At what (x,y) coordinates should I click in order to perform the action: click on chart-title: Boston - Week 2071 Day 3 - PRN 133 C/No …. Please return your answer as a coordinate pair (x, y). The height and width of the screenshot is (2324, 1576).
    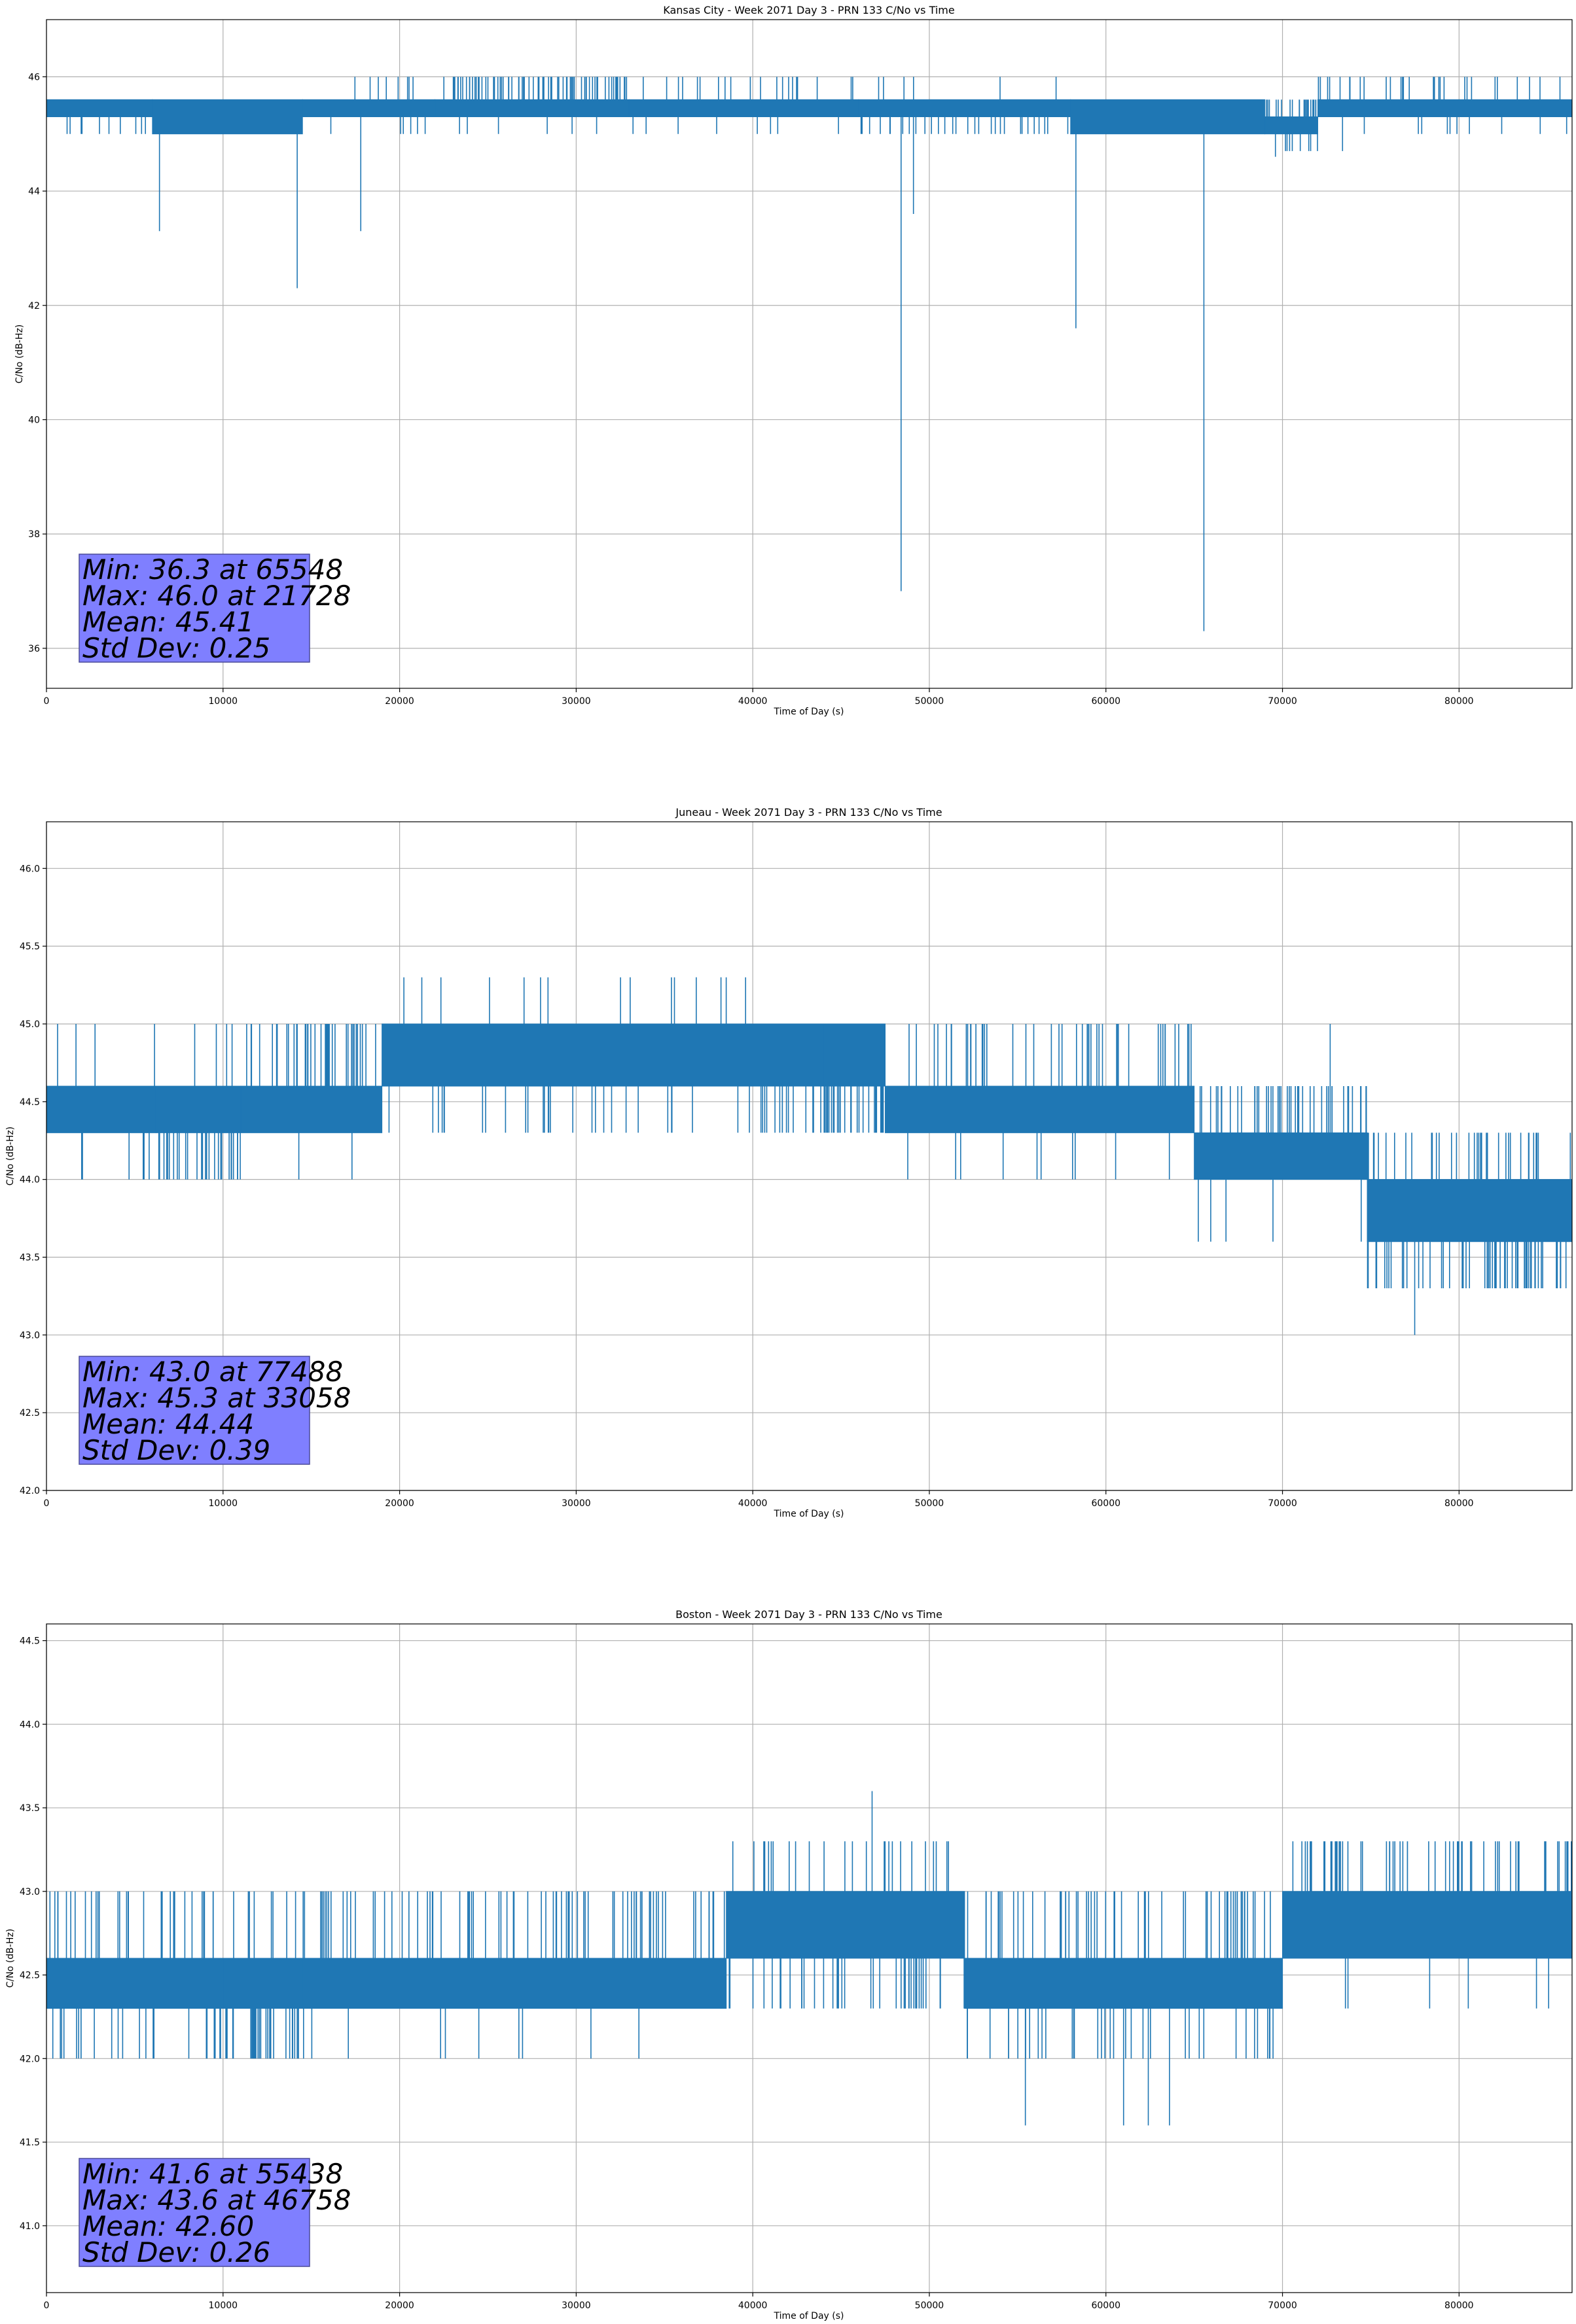
    Looking at the image, I should click on (808, 1614).